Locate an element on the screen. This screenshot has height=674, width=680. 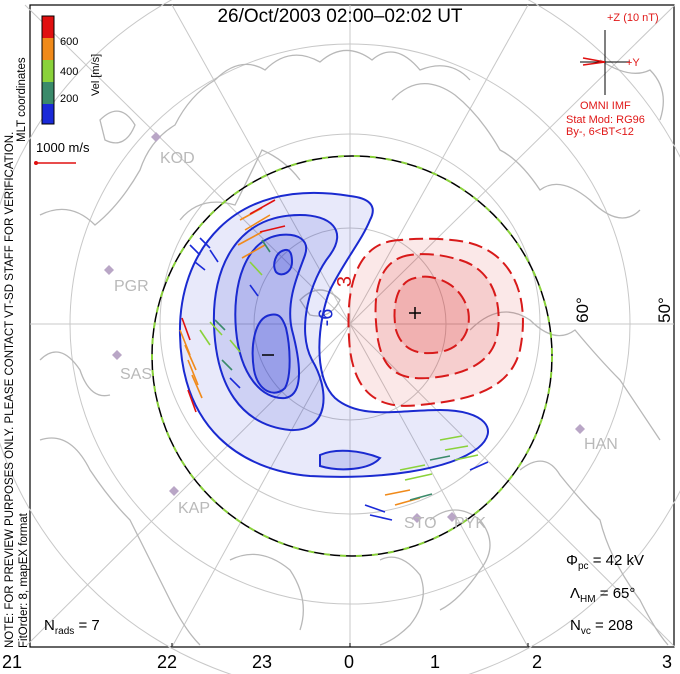
station-kap: KAP is located at coordinates (194, 508).